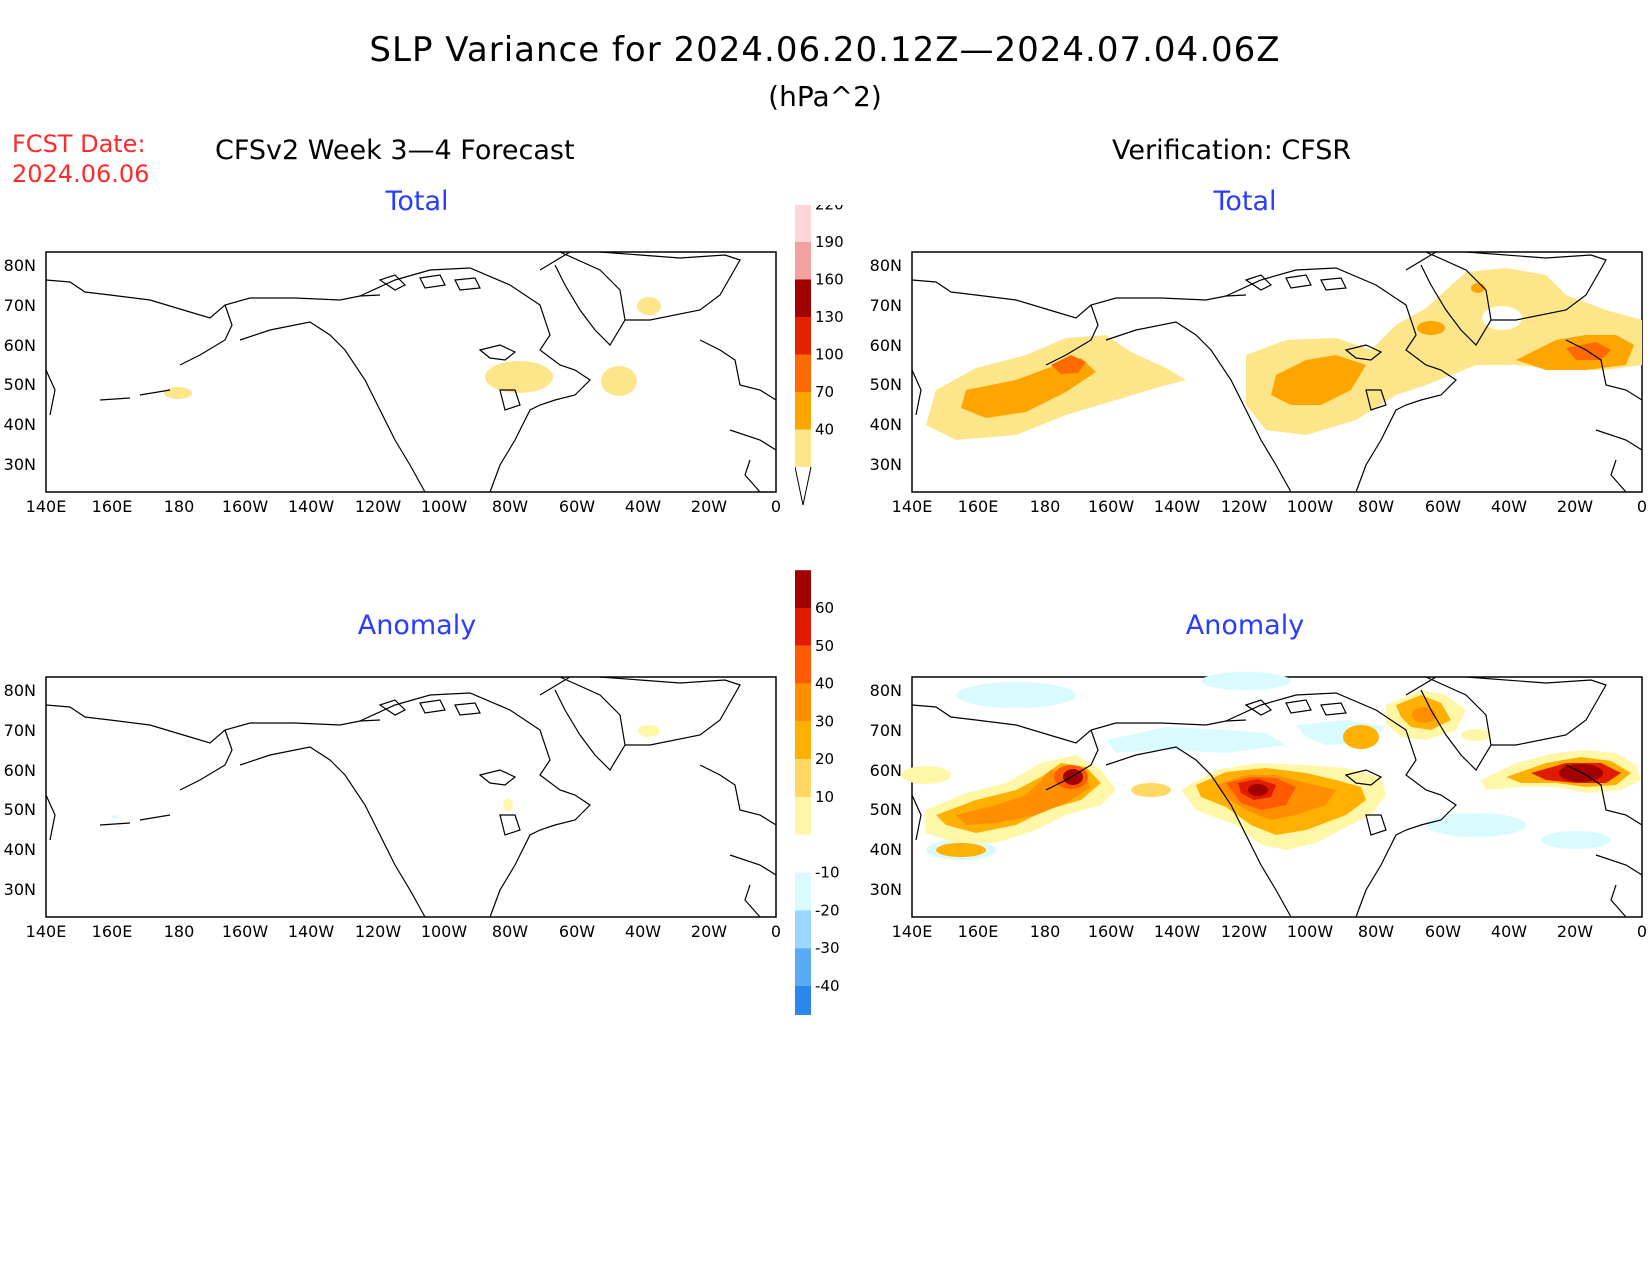 This screenshot has width=1650, height=1275. Describe the element at coordinates (395, 150) in the screenshot. I see `forecast-header: CFSv2 Week 3—4 Forecast` at that location.